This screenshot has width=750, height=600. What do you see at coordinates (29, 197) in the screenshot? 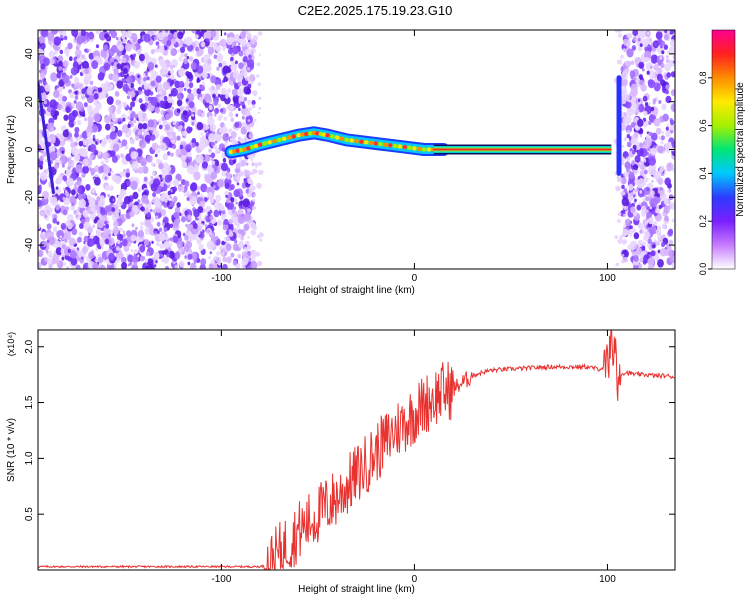
I see `spectrogram-ytick-label--20: -20` at bounding box center [29, 197].